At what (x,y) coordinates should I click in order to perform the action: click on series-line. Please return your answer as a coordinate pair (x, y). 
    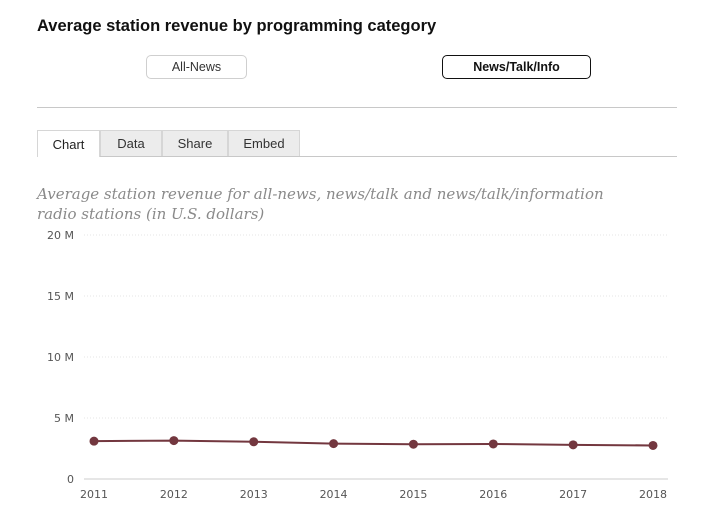
    Looking at the image, I should click on (373, 443).